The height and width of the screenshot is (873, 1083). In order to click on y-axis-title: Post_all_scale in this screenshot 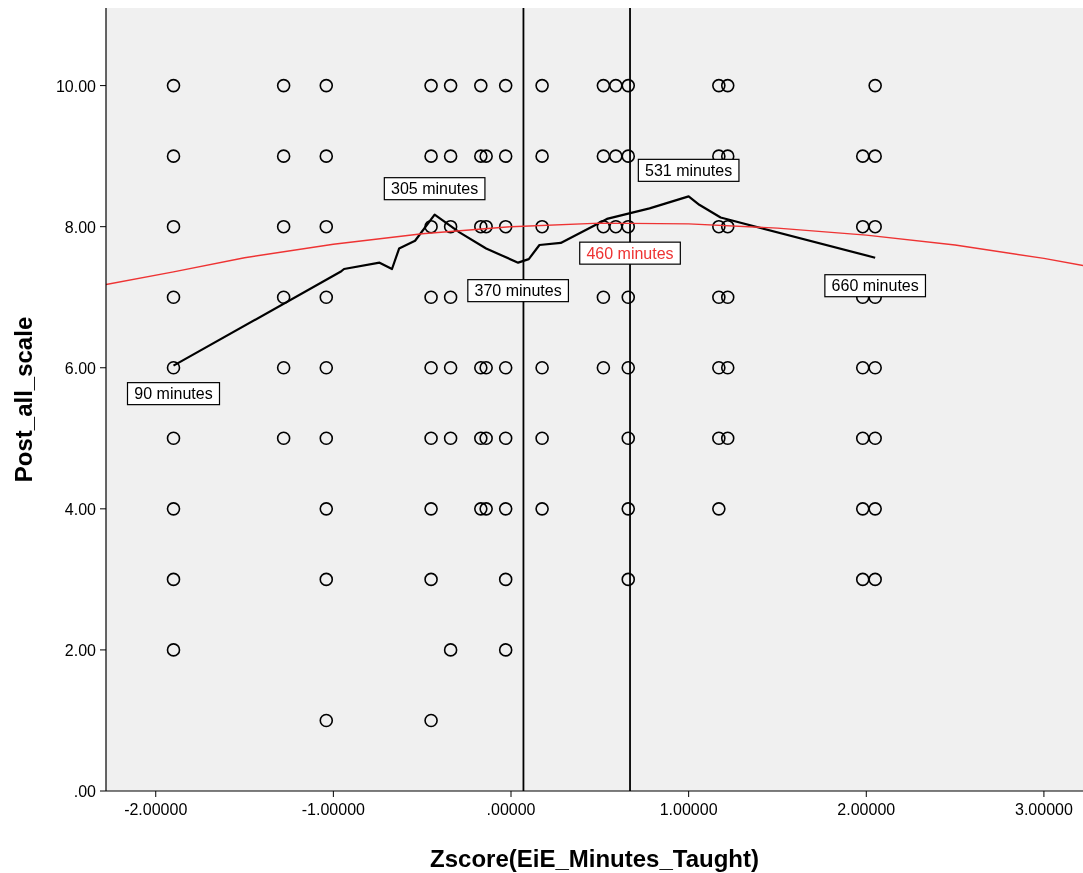, I will do `click(23, 399)`.